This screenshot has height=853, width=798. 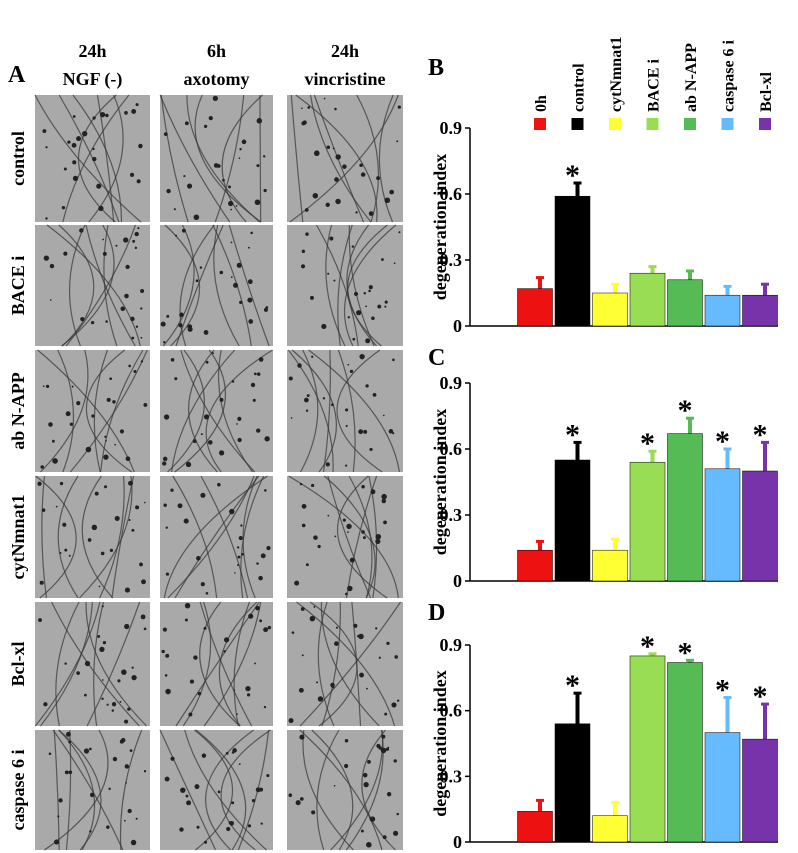 What do you see at coordinates (18, 790) in the screenshot?
I see `row-label: caspase 6 i` at bounding box center [18, 790].